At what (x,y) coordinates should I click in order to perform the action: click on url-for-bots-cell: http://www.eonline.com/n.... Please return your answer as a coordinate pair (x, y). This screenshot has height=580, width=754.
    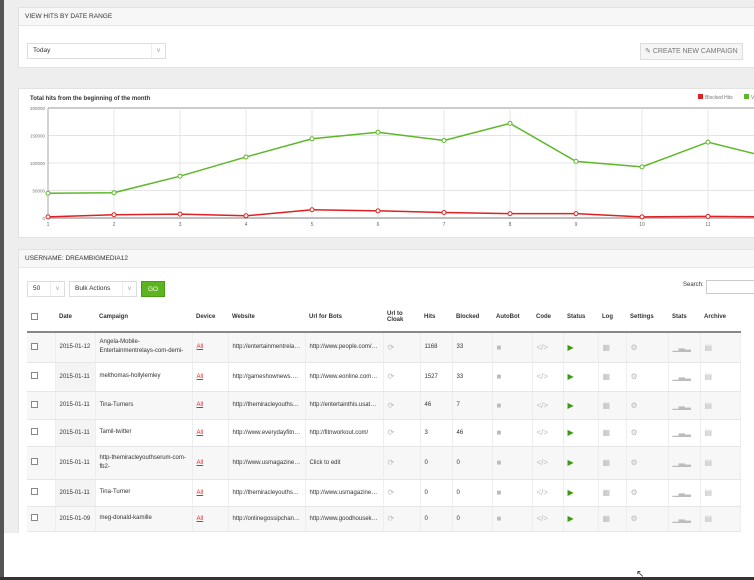
    Looking at the image, I should click on (344, 377).